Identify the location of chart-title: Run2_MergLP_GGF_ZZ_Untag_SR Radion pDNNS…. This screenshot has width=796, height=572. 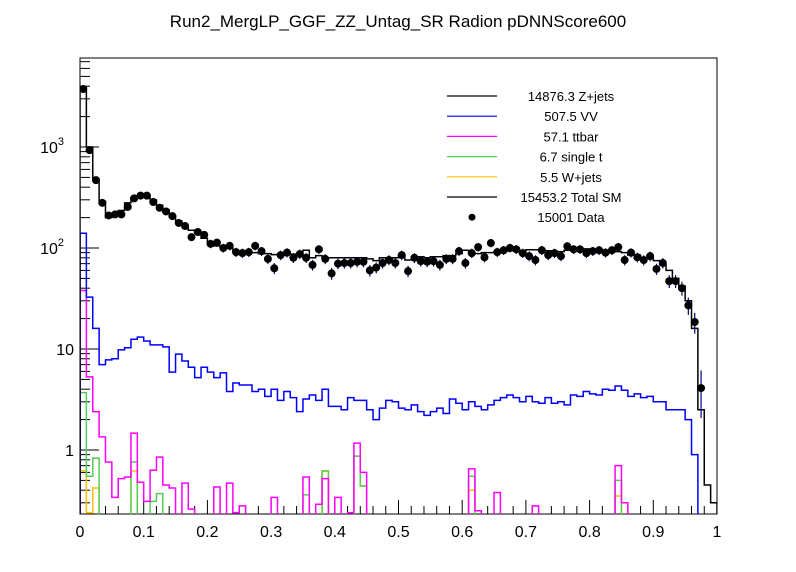
(398, 21).